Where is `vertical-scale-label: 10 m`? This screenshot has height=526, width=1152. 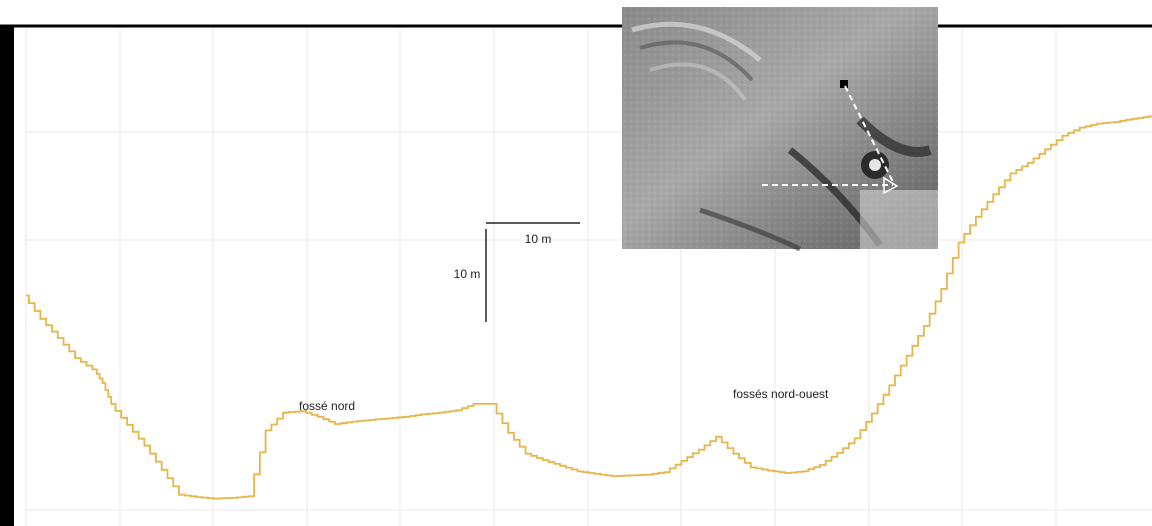 vertical-scale-label: 10 m is located at coordinates (467, 274).